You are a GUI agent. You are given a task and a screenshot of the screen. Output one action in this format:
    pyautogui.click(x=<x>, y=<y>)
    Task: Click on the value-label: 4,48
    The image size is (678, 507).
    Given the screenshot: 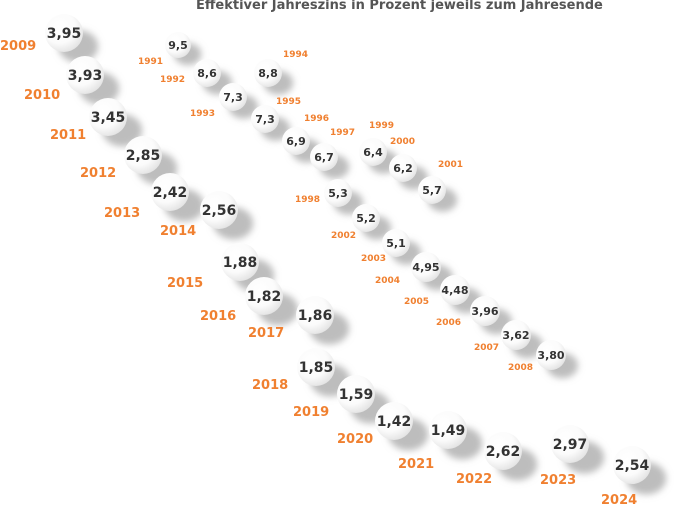 What is the action you would take?
    pyautogui.click(x=454, y=290)
    